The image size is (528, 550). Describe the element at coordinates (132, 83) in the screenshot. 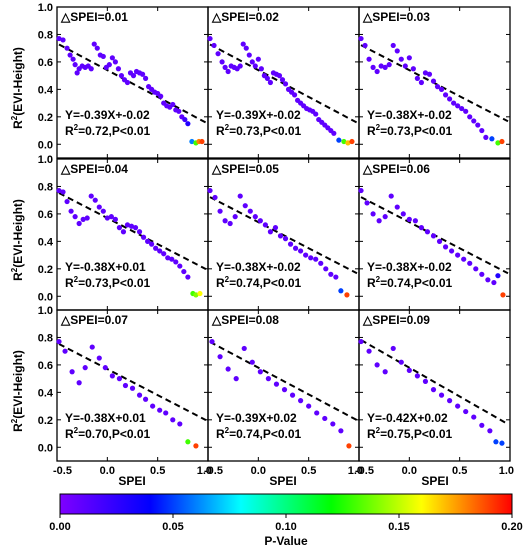

I see `regression-line` at that location.